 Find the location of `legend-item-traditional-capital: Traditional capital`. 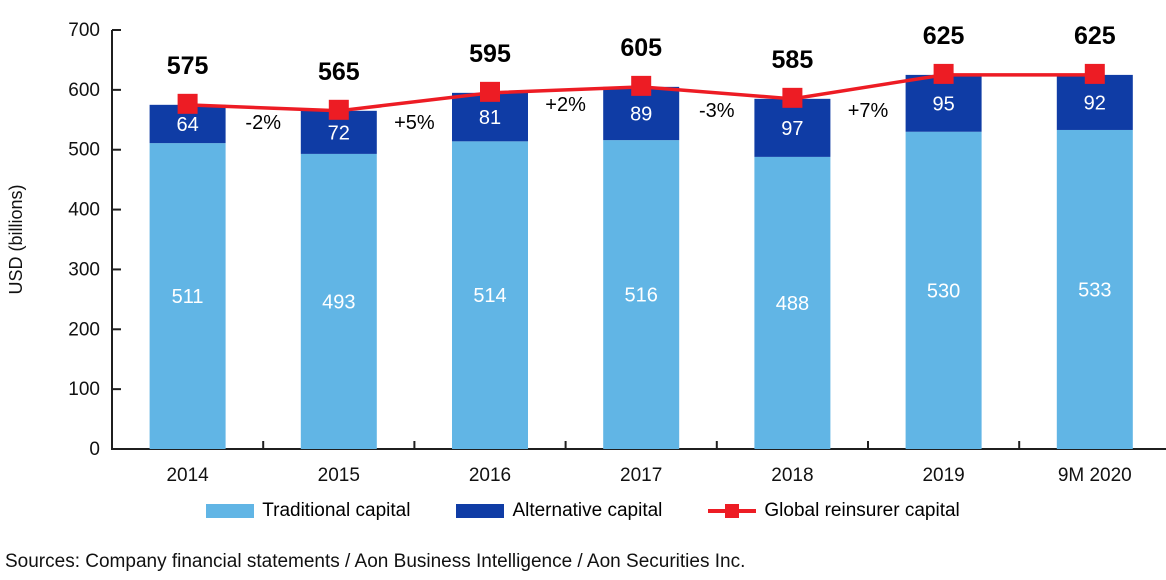

legend-item-traditional-capital: Traditional capital is located at coordinates (308, 511).